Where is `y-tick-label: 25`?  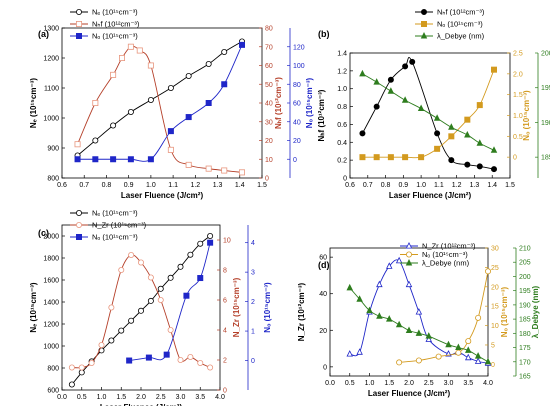
y-tick-label: 25 is located at coordinates (495, 268).